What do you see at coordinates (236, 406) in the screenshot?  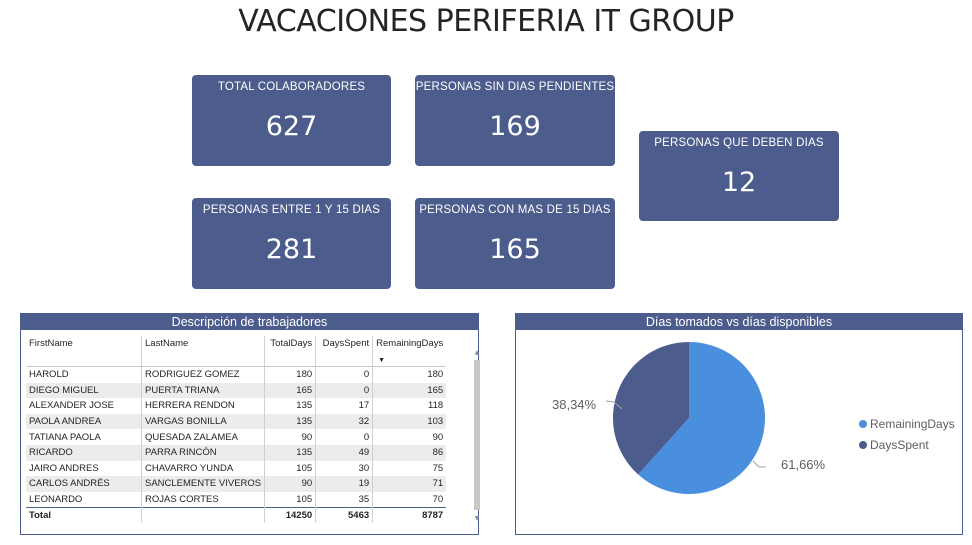 I see `table-row: ALEXANDER JOSE HERRERA RENDON 135 17 118` at bounding box center [236, 406].